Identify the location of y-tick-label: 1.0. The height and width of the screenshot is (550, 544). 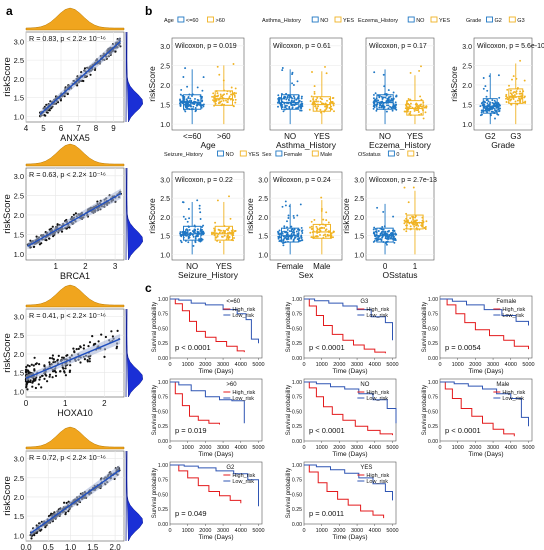
(19, 391).